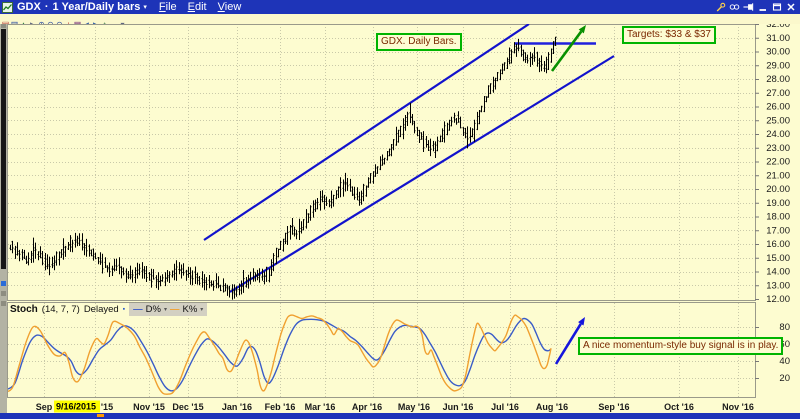 The height and width of the screenshot is (419, 800). I want to click on date-tick-label: Sep '16, so click(613, 407).